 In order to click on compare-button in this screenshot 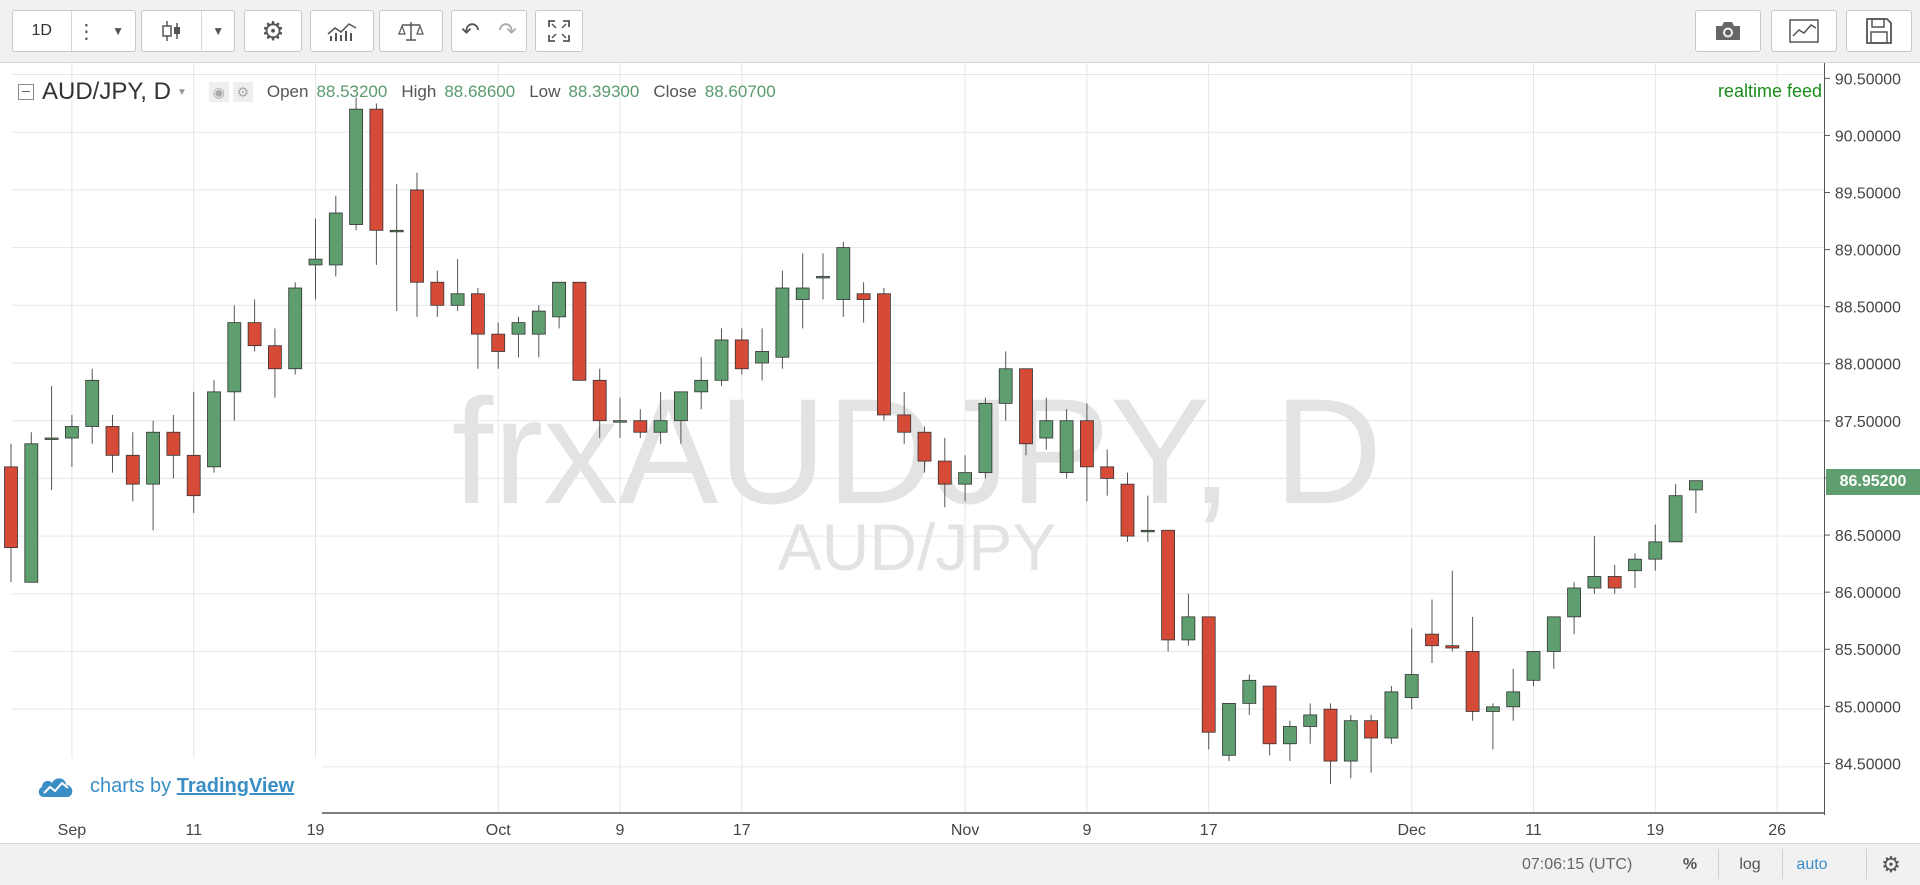, I will do `click(411, 31)`.